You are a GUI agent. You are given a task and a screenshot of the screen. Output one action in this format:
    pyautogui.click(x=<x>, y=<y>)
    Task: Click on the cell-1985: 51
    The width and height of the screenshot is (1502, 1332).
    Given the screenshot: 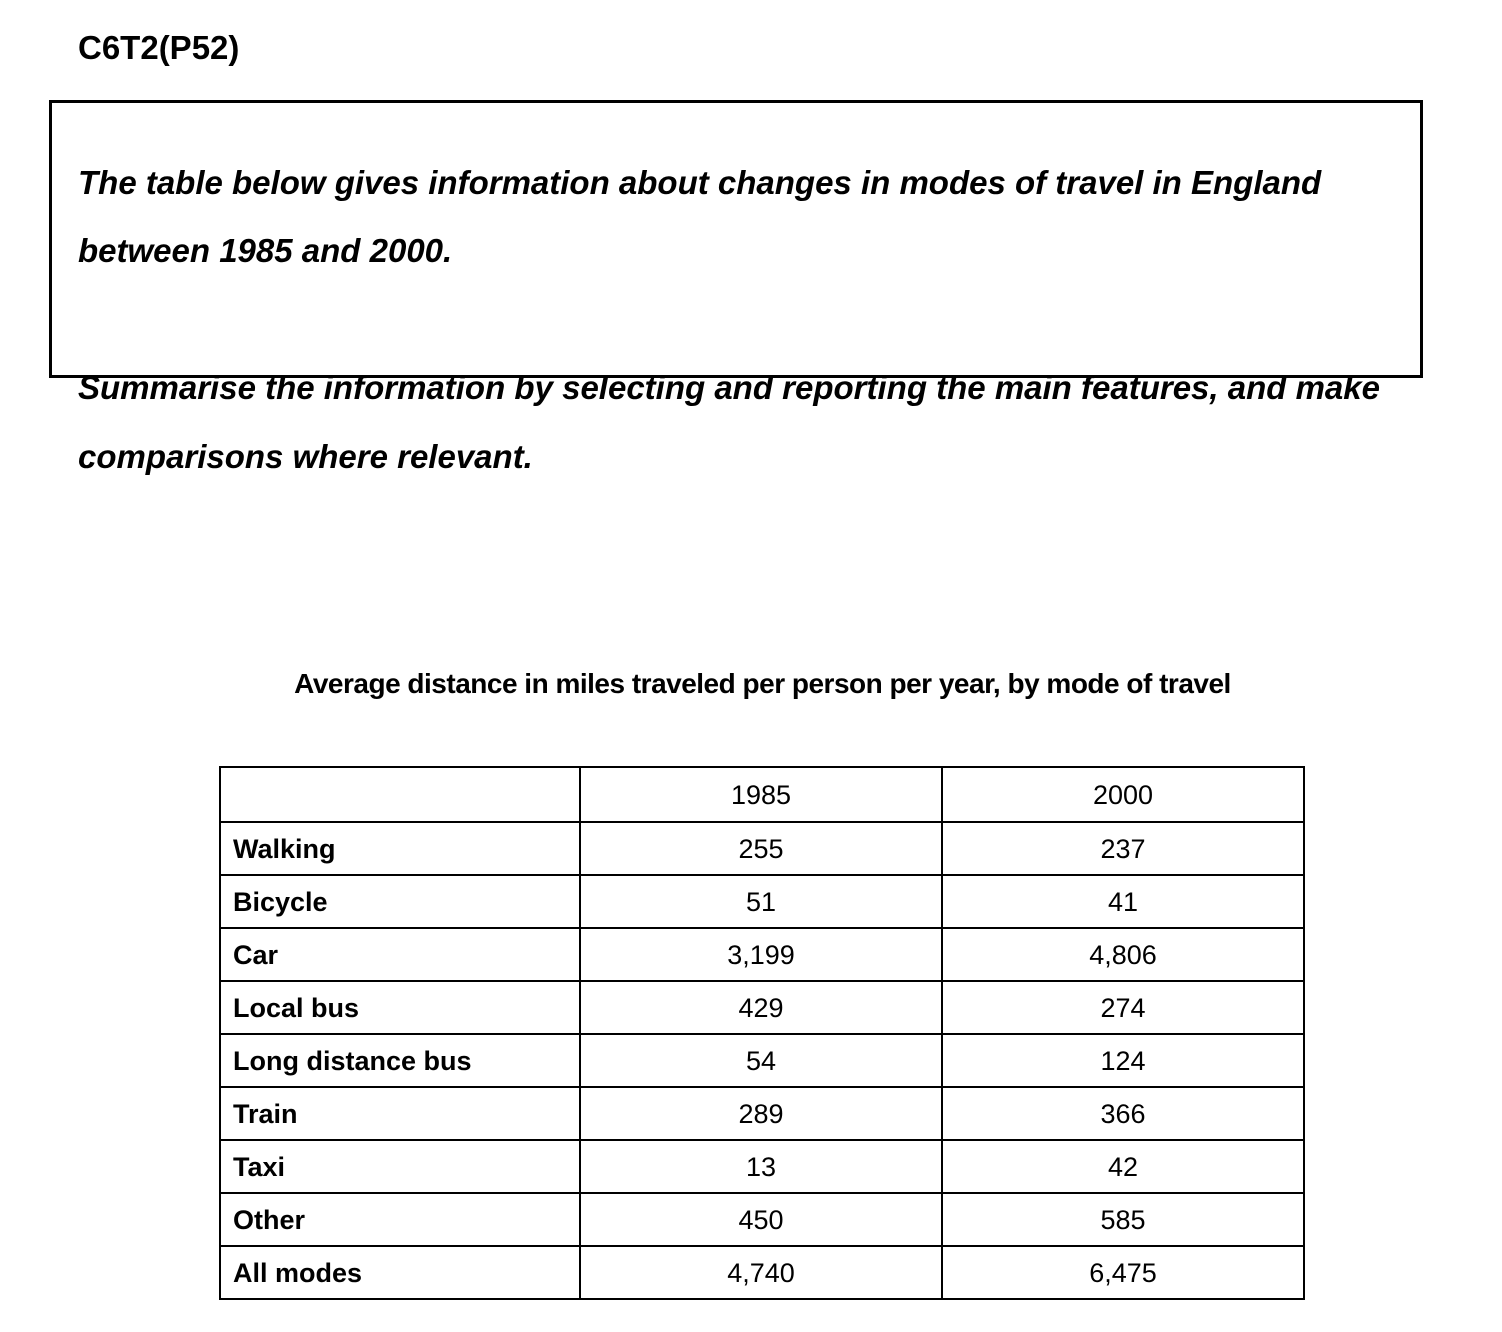 What is the action you would take?
    pyautogui.click(x=761, y=901)
    